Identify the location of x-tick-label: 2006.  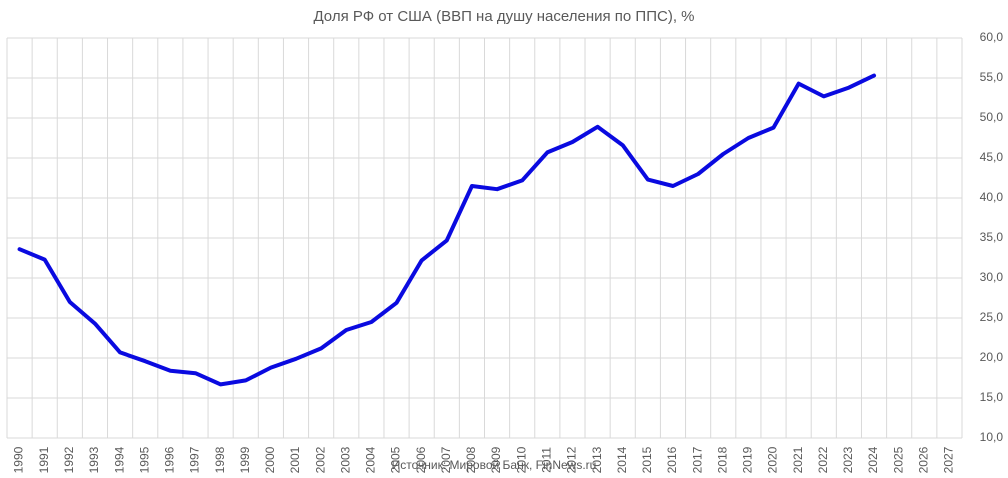
(421, 459).